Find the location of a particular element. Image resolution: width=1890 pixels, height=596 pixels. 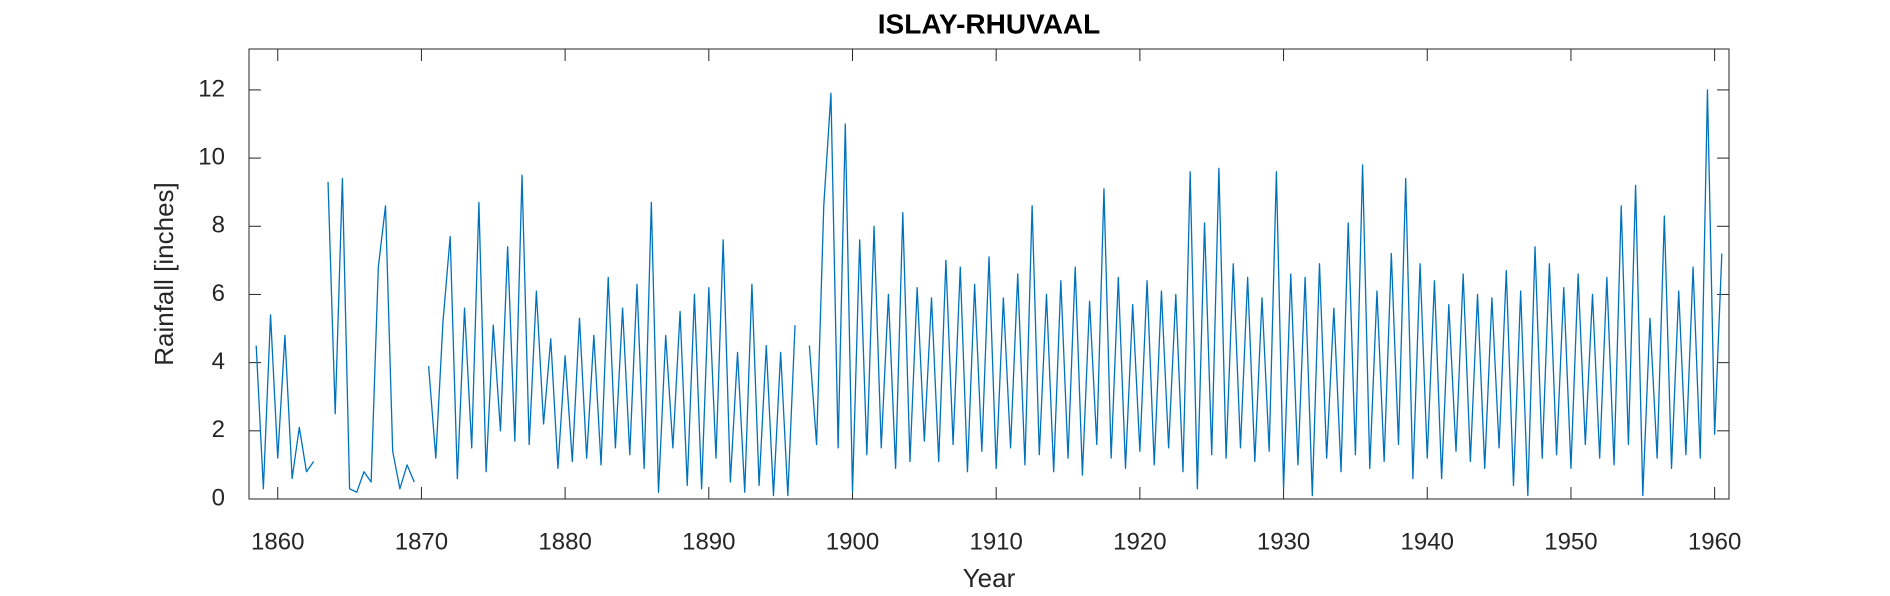

y-tick-label: 6 is located at coordinates (218, 293).